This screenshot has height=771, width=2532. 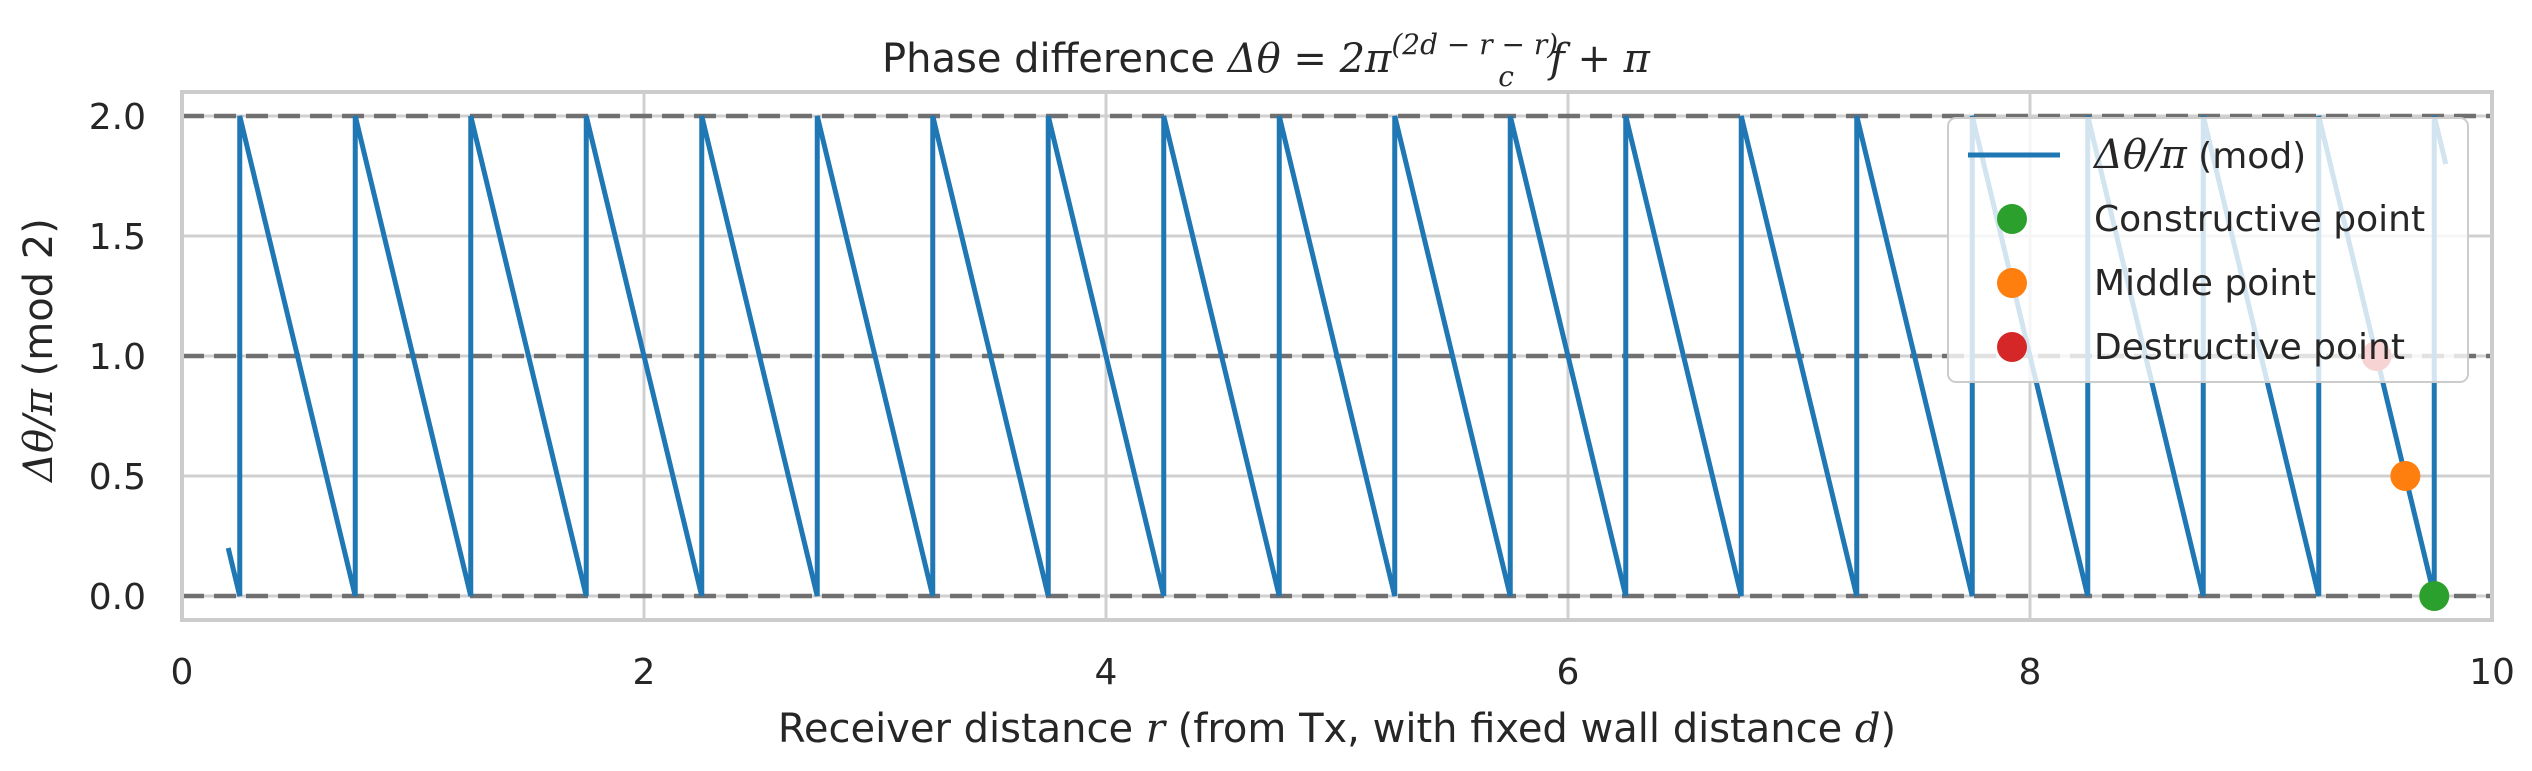 I want to click on y-axis-label: Δθ/π (mod 2), so click(x=39, y=351).